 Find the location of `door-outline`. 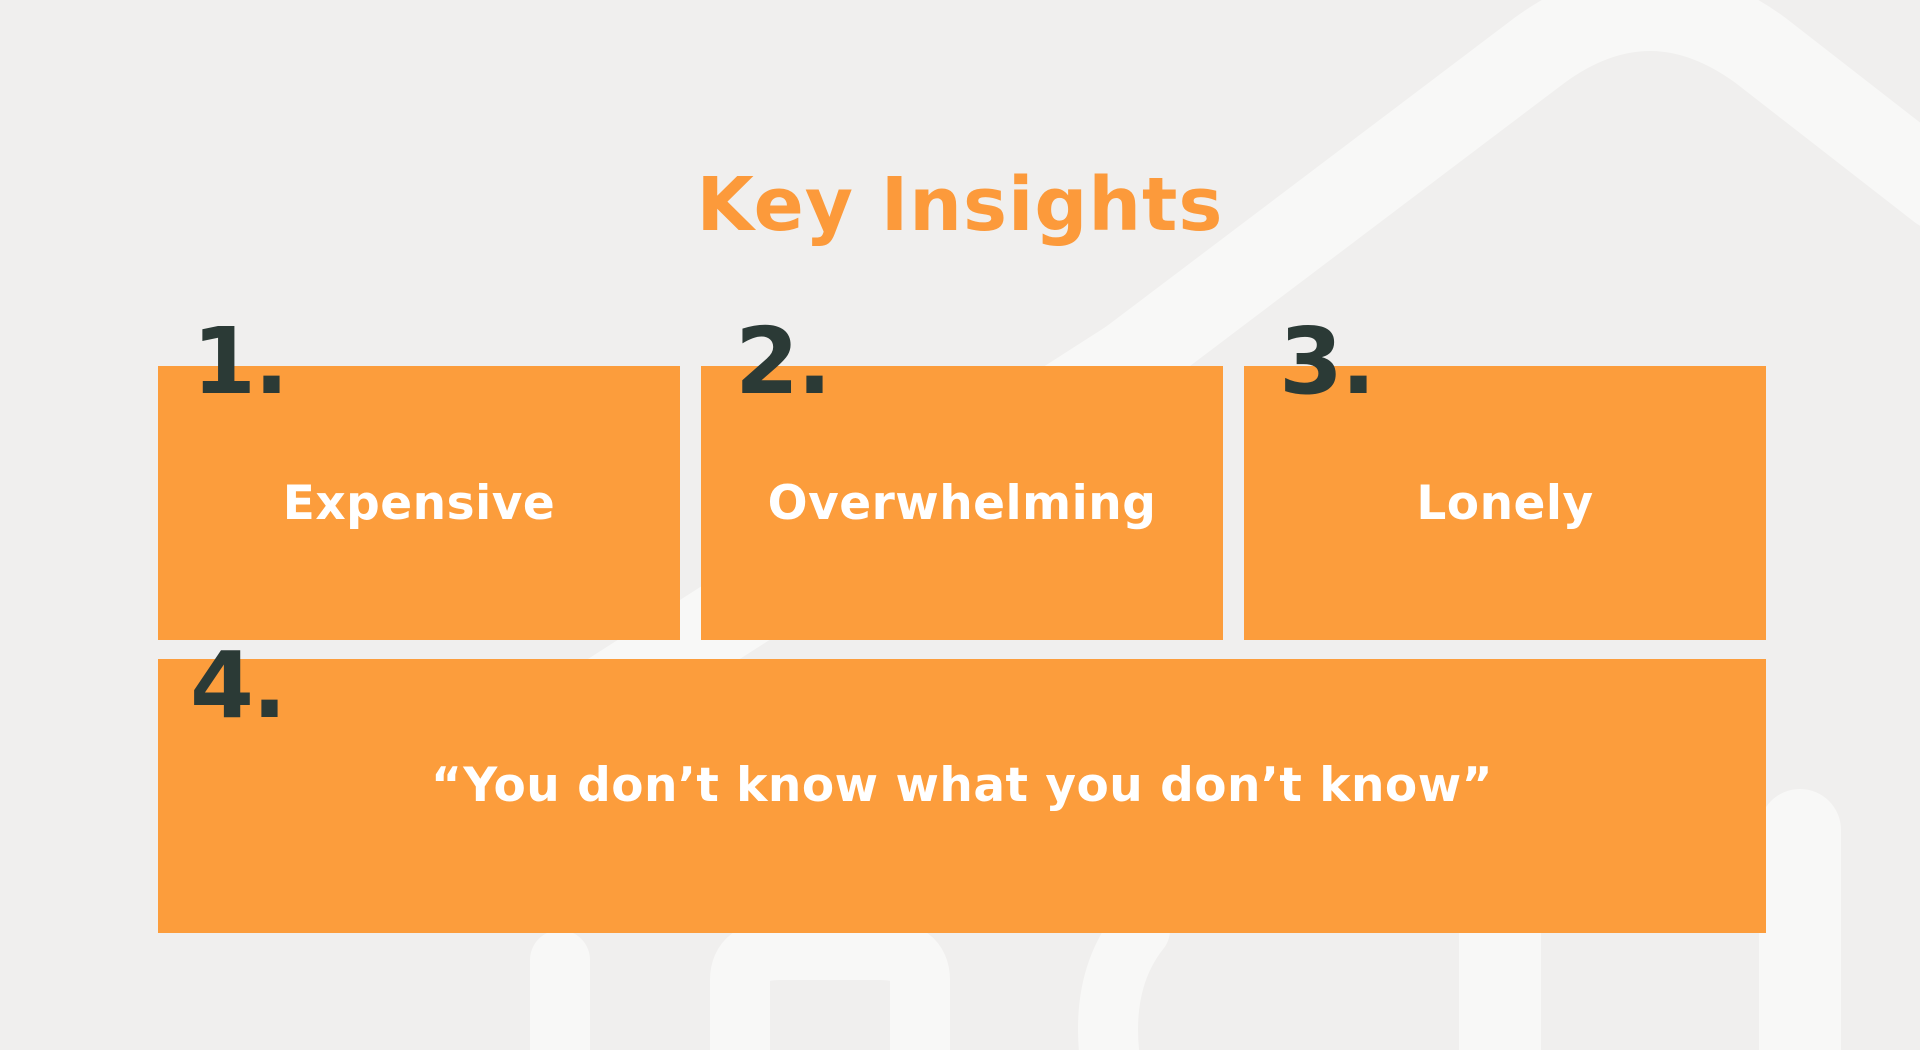

door-outline is located at coordinates (830, 985).